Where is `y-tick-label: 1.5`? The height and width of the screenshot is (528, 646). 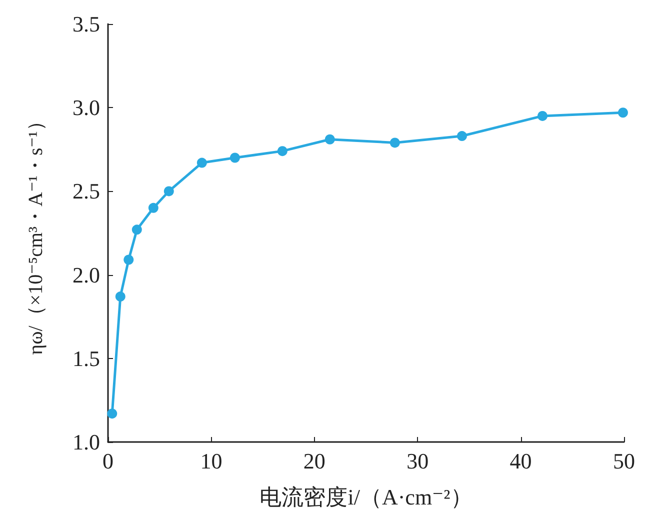 y-tick-label: 1.5 is located at coordinates (86, 358).